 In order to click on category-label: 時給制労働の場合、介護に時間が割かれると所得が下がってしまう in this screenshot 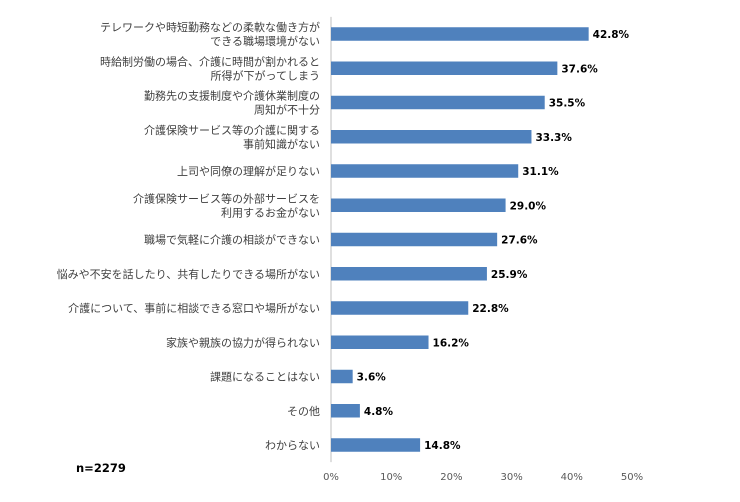, I will do `click(210, 68)`.